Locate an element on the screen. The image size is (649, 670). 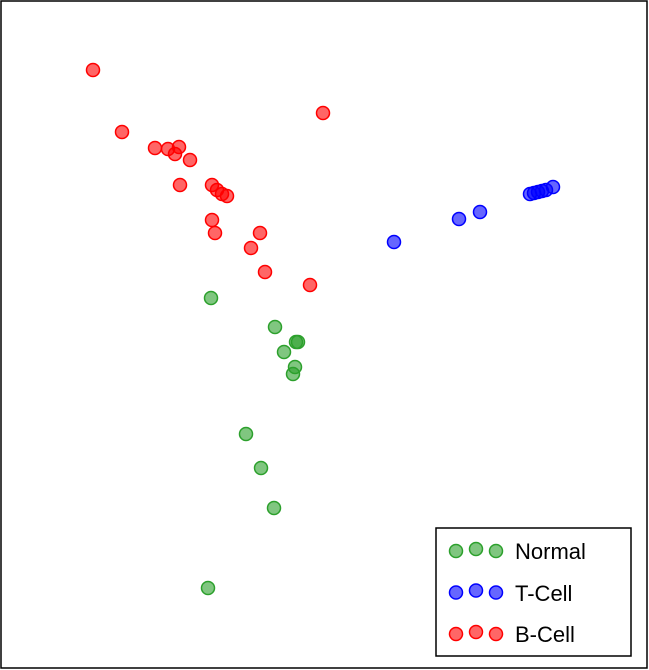
legend-box is located at coordinates (533, 592).